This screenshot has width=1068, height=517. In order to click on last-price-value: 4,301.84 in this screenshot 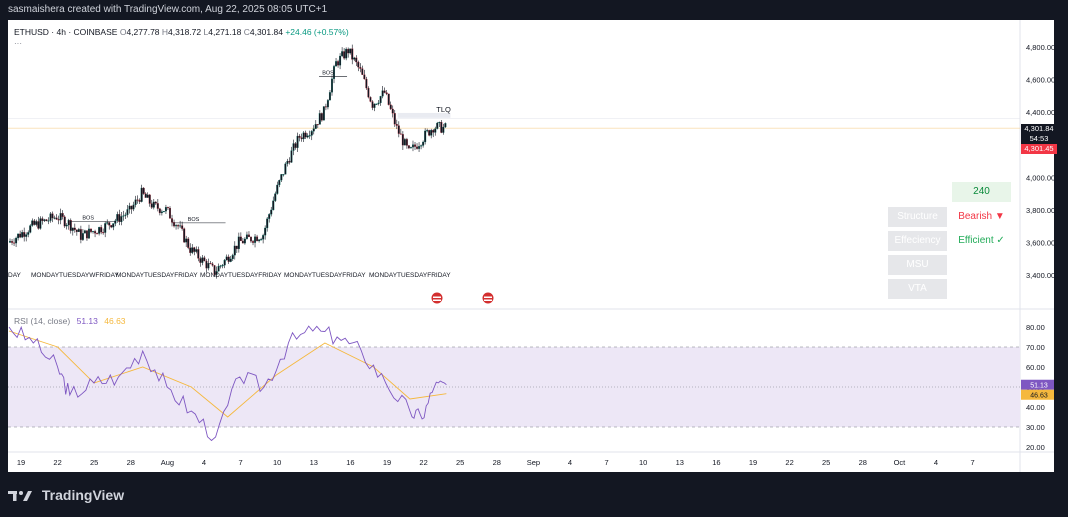, I will do `click(1039, 128)`.